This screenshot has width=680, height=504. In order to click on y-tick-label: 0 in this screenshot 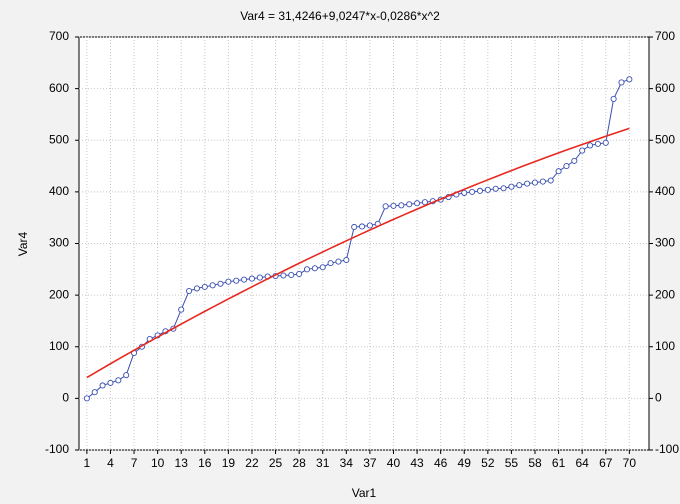, I will do `click(65, 398)`.